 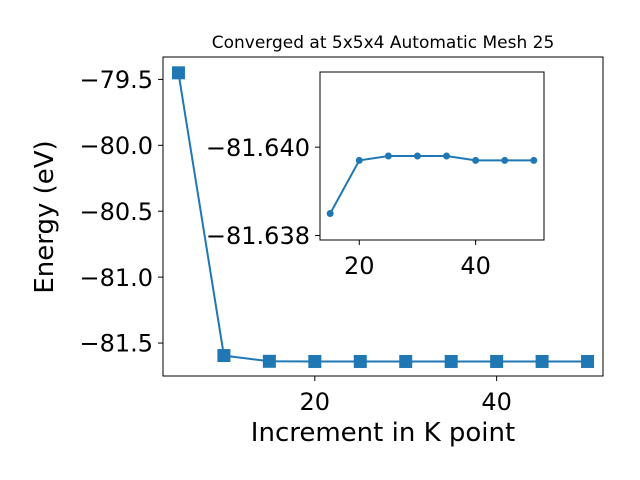 I want to click on main-y-tick-label: −80.0, so click(x=116, y=146).